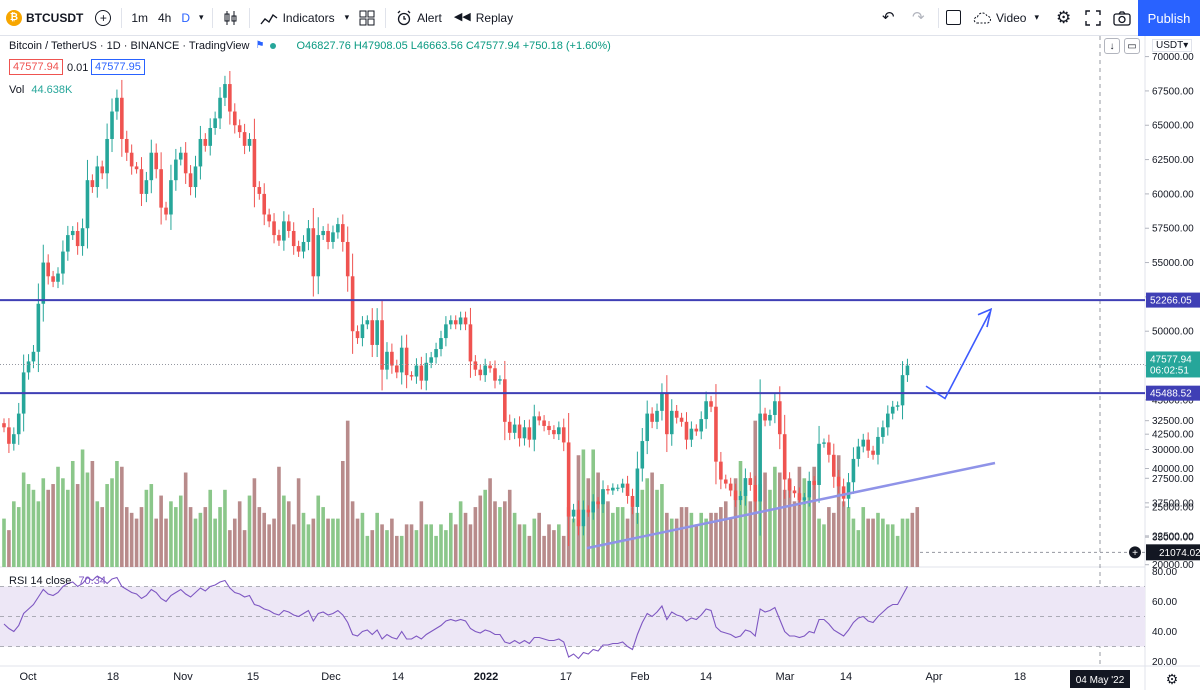  What do you see at coordinates (44, 18) in the screenshot?
I see `symbol-search: ₿ BTCUSDT` at bounding box center [44, 18].